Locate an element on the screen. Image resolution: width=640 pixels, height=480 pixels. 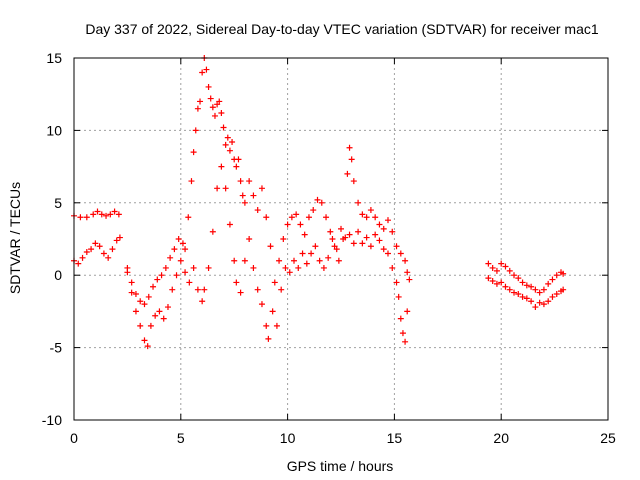
x-tick-label: 15 is located at coordinates (395, 438).